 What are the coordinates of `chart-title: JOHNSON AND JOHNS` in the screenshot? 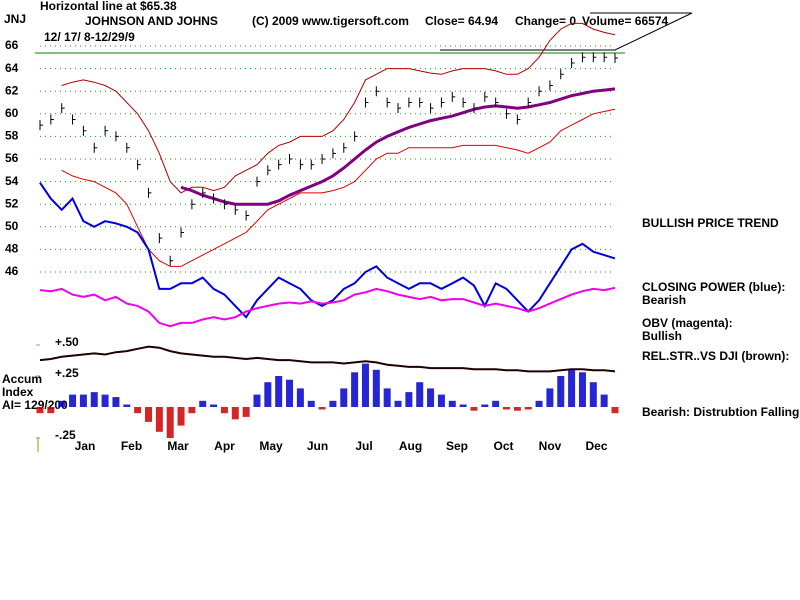 It's located at (151, 21).